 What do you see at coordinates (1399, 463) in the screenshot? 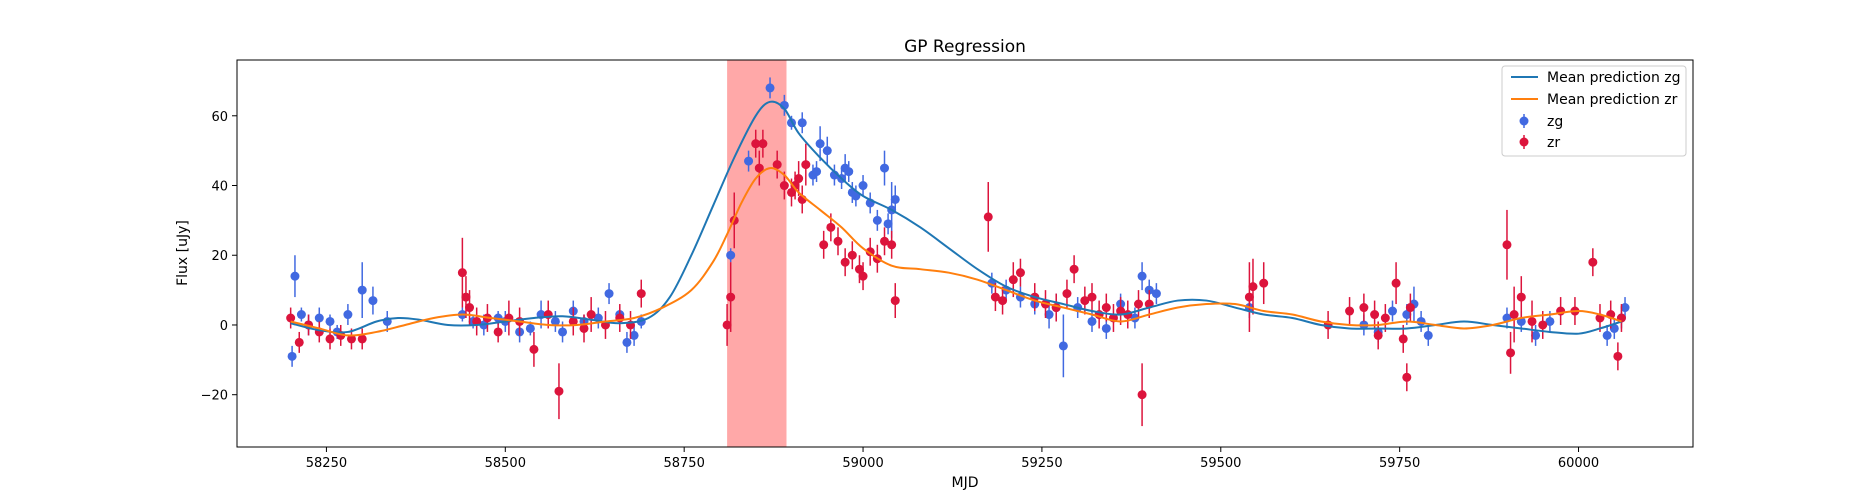
I see `x-tick-label: 59750` at bounding box center [1399, 463].